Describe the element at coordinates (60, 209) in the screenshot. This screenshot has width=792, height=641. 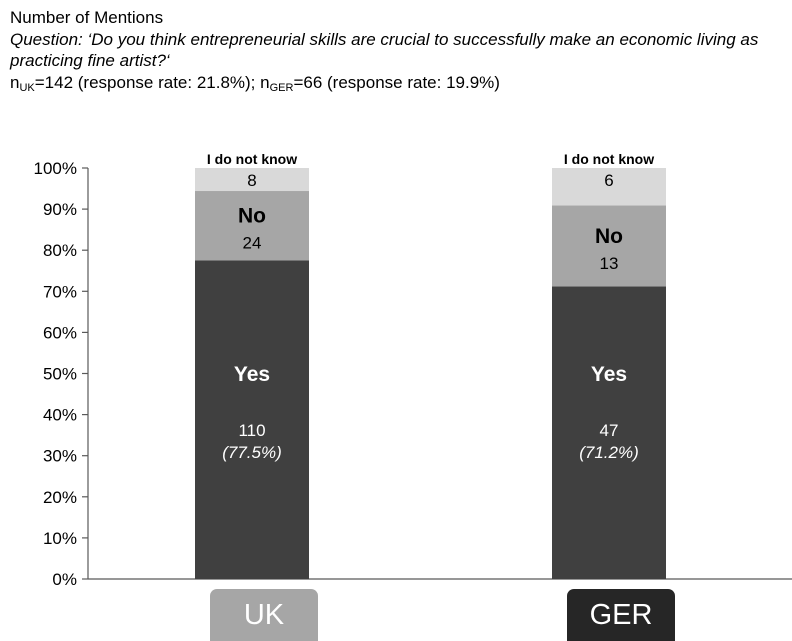
I see `y-tick-label: 90%` at that location.